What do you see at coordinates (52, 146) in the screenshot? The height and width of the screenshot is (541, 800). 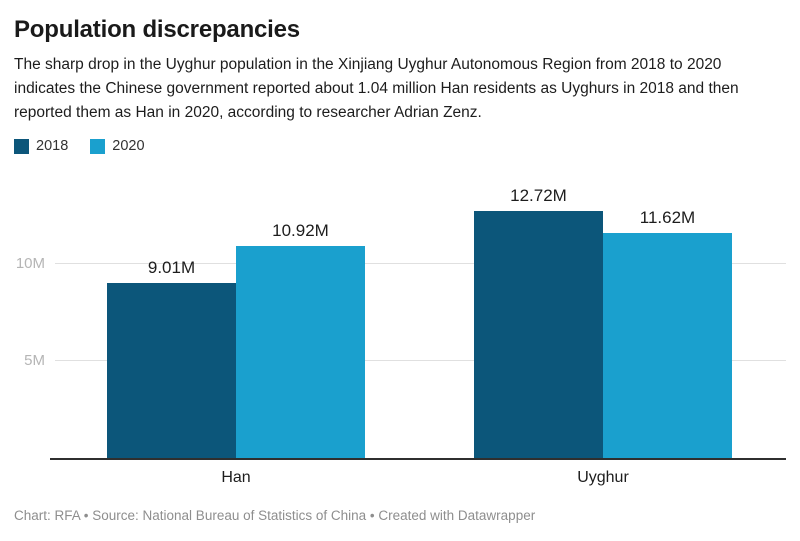 I see `legend-label: 2018` at bounding box center [52, 146].